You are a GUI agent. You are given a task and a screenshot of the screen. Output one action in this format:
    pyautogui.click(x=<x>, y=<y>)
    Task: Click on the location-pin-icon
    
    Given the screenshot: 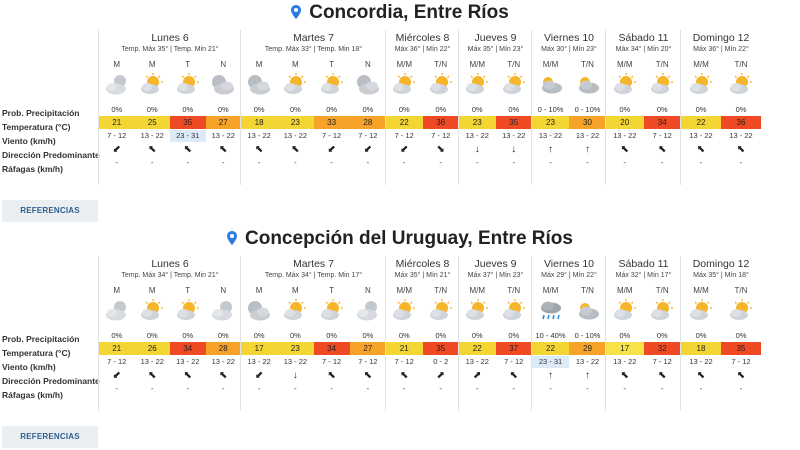 What is the action you would take?
    pyautogui.click(x=232, y=237)
    